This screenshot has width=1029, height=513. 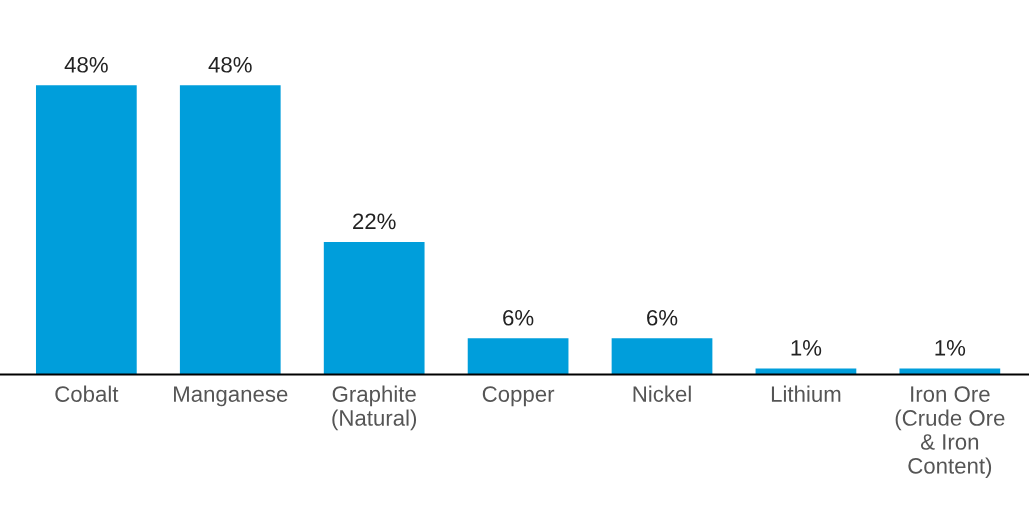 I want to click on x-tick-label: Nickel, so click(x=662, y=393).